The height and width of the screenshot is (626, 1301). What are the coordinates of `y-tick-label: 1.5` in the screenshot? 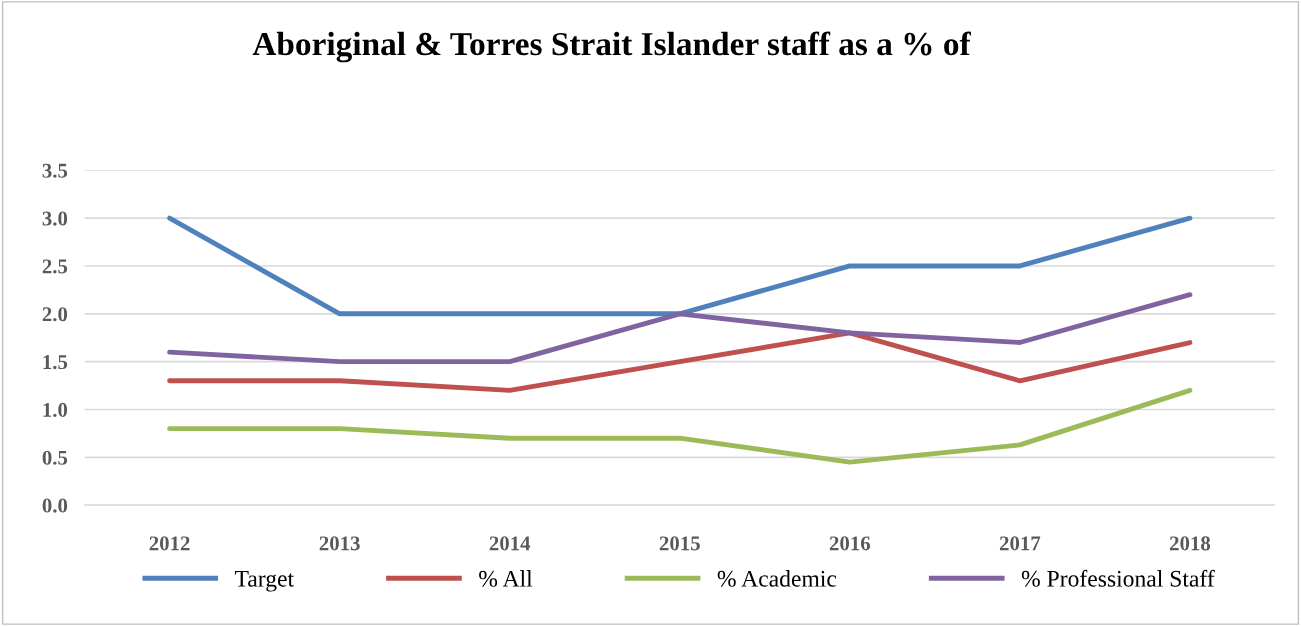 It's located at (55, 362).